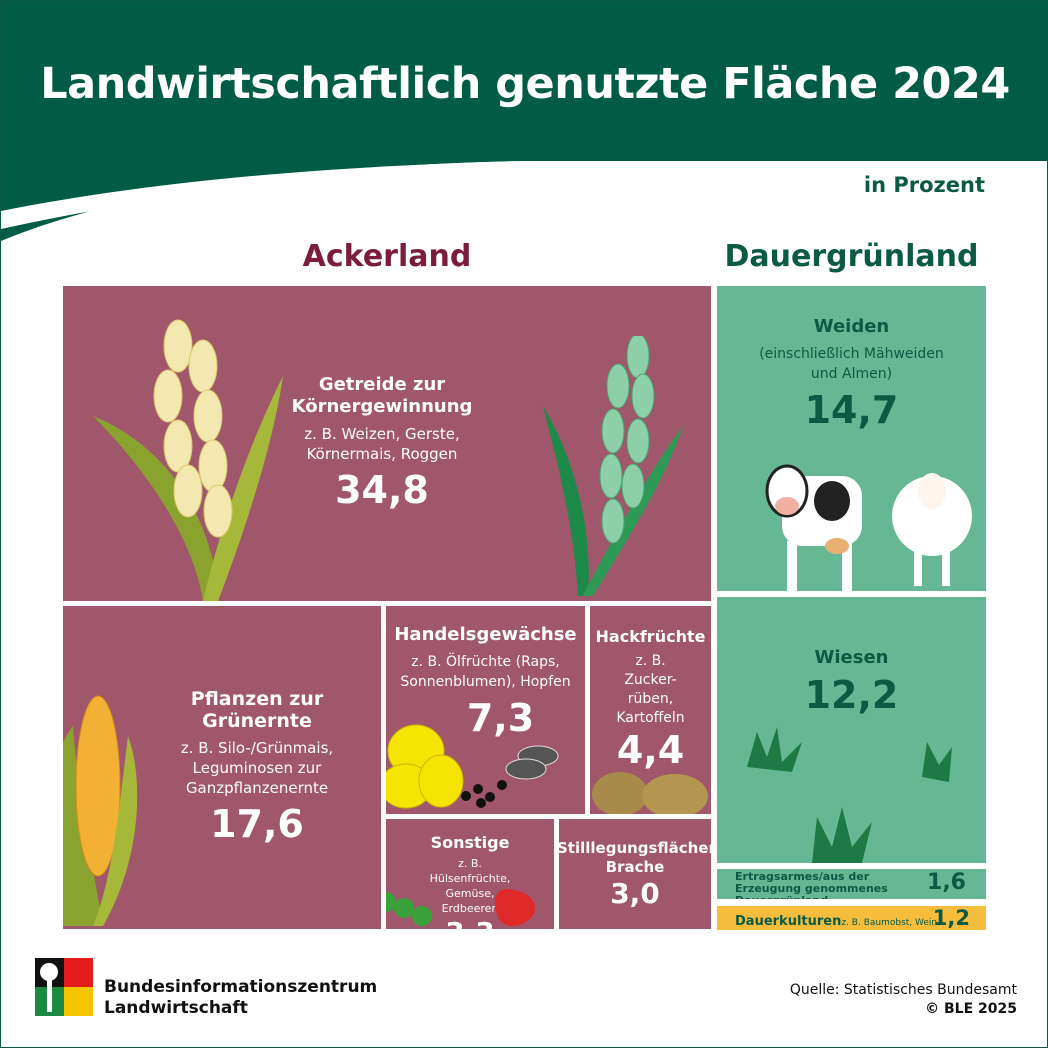 The width and height of the screenshot is (1048, 1048). What do you see at coordinates (525, 84) in the screenshot?
I see `page-title: Landwirtschaftlich genutzte Fläche 2024` at bounding box center [525, 84].